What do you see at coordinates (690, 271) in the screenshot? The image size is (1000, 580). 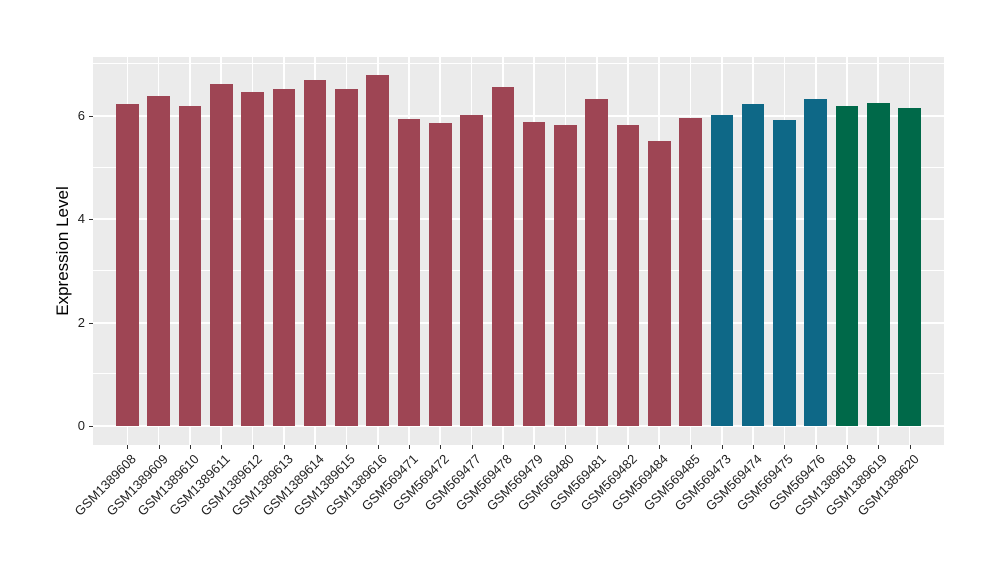 I see `bar-GSM569485` at bounding box center [690, 271].